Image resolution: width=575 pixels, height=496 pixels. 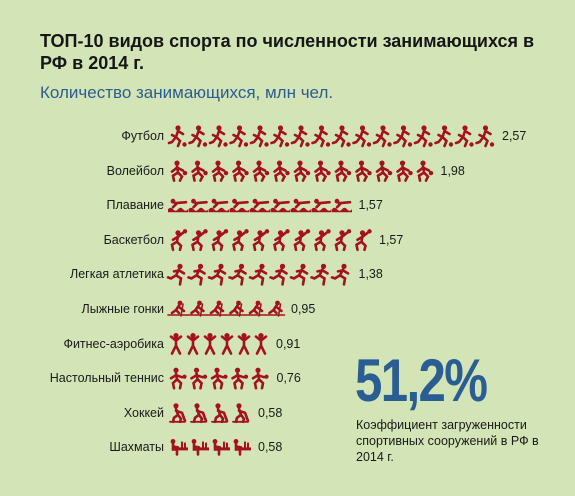 What do you see at coordinates (122, 309) in the screenshot?
I see `row-label: Лыжные гонки` at bounding box center [122, 309].